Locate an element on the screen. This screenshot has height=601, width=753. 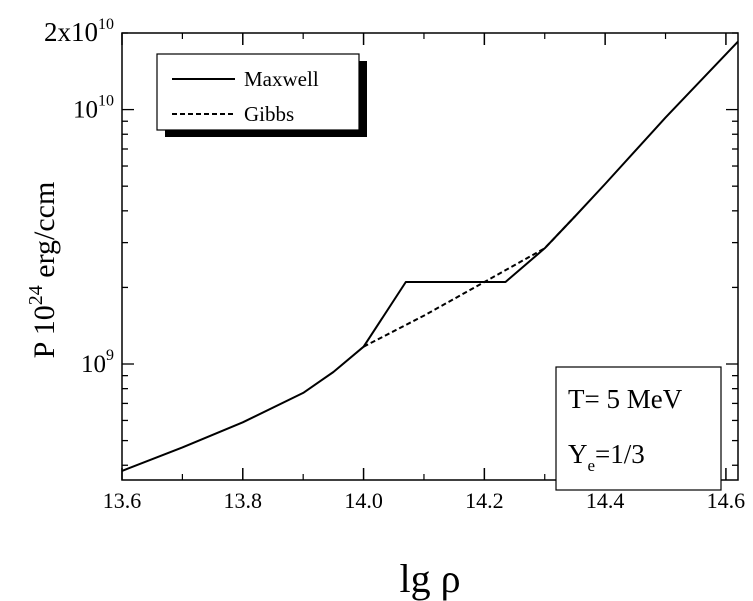
x-tick-label: 13.8 is located at coordinates (243, 500).